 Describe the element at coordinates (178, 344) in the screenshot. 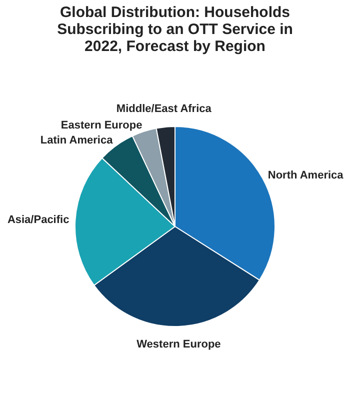

I see `slice-label: Western Europe` at that location.